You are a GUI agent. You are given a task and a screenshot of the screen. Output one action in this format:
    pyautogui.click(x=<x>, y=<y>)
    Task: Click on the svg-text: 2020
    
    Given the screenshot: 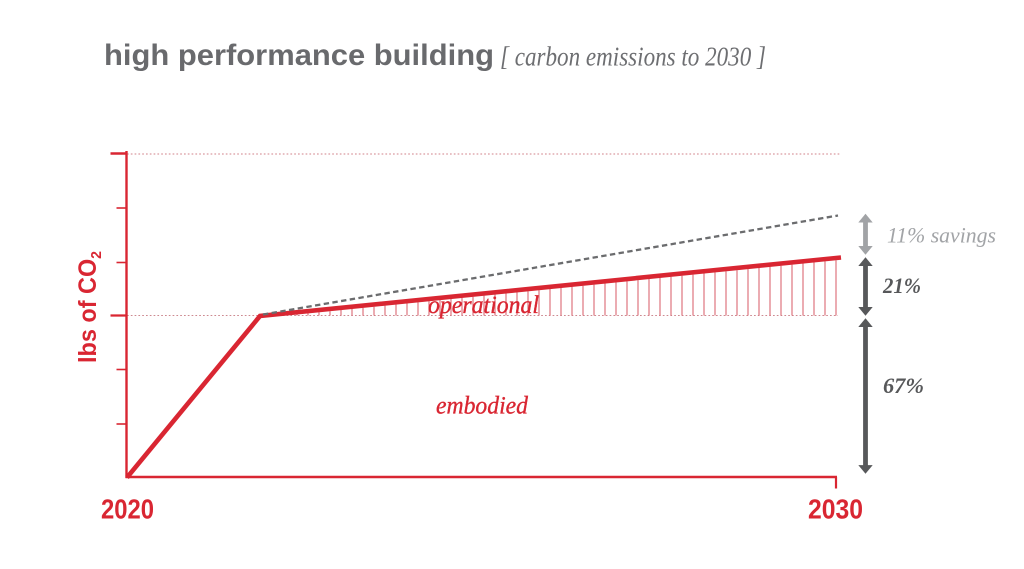 What is the action you would take?
    pyautogui.click(x=127, y=509)
    